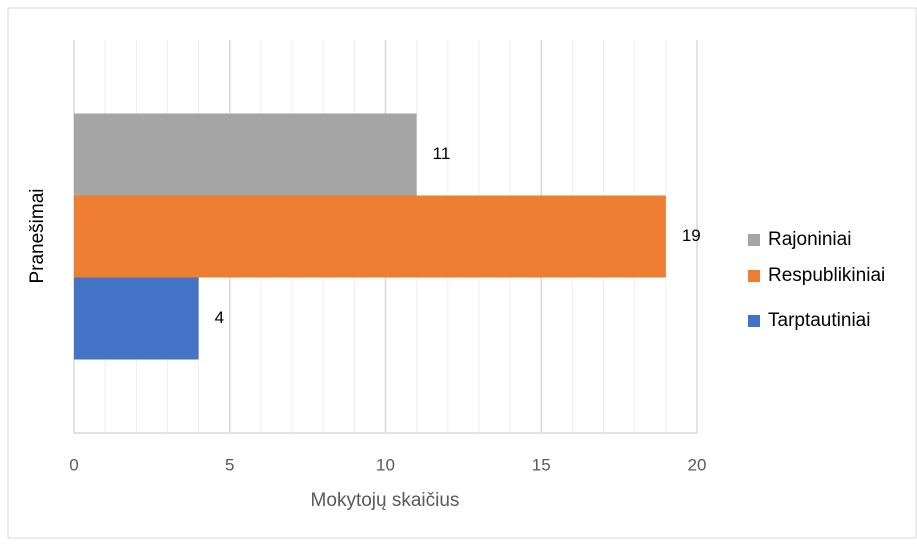 Image resolution: width=917 pixels, height=544 pixels. I want to click on legend-label: Respublikiniai, so click(826, 275).